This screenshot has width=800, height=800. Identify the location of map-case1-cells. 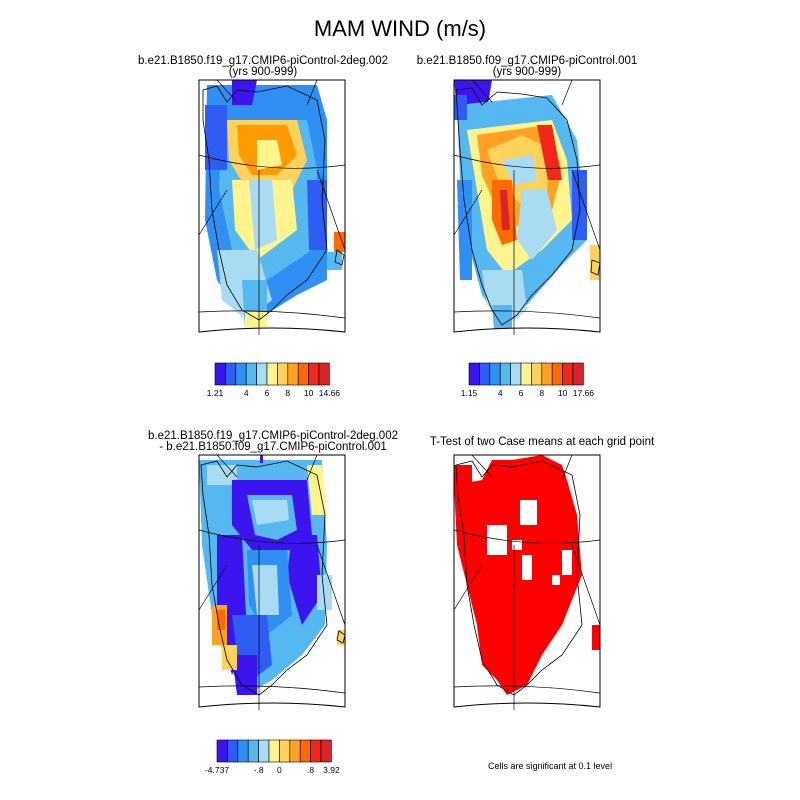
(275, 206).